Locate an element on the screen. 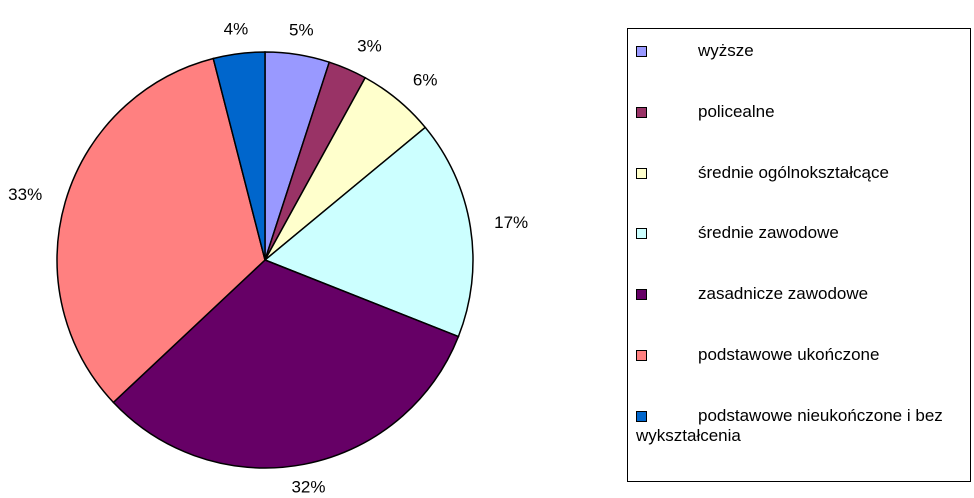 The height and width of the screenshot is (498, 974). legend-item: średnie ogólnokształcące is located at coordinates (801, 173).